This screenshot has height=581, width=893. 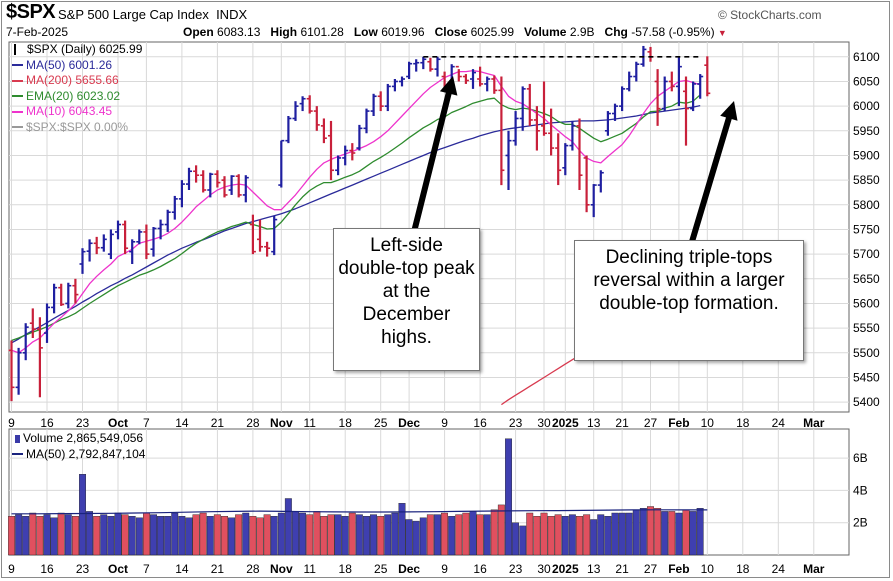 What do you see at coordinates (651, 423) in the screenshot?
I see `date-label: 27` at bounding box center [651, 423].